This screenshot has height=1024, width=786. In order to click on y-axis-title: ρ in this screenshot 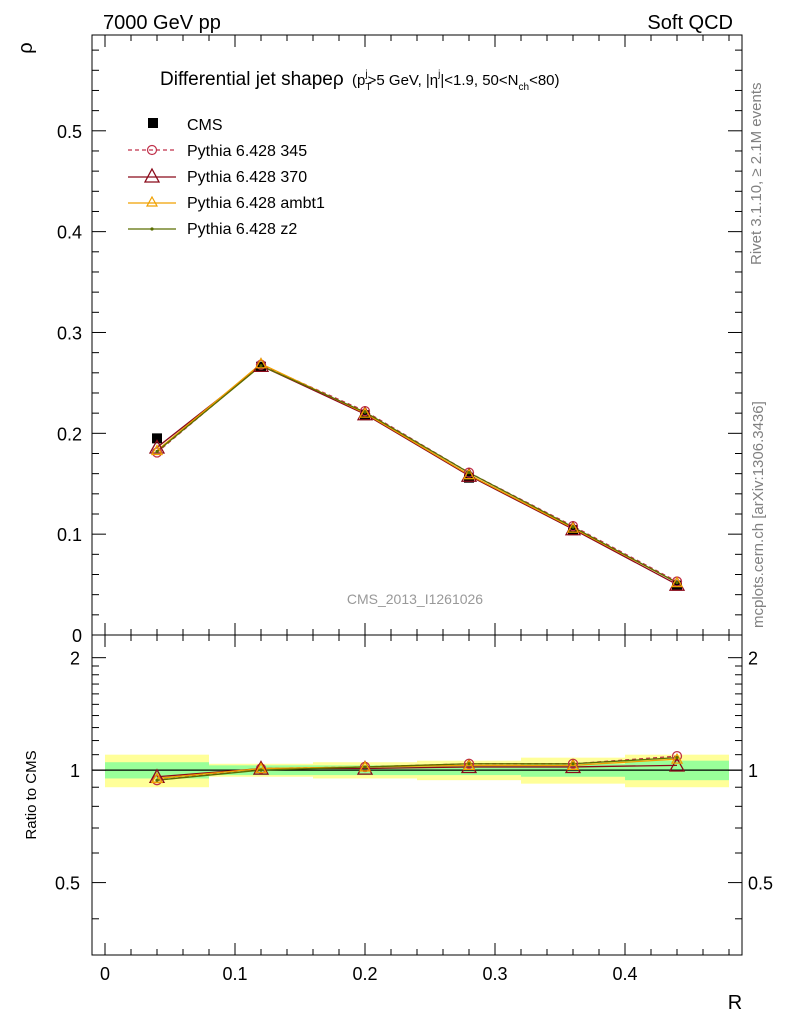, I will do `click(26, 47)`.